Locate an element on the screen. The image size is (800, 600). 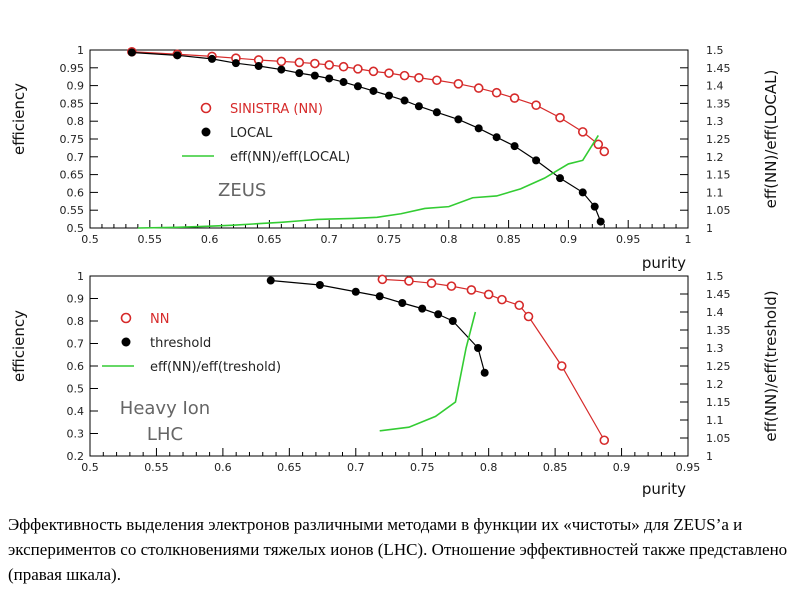
y2-tick-label: 1.2 is located at coordinates (715, 157).